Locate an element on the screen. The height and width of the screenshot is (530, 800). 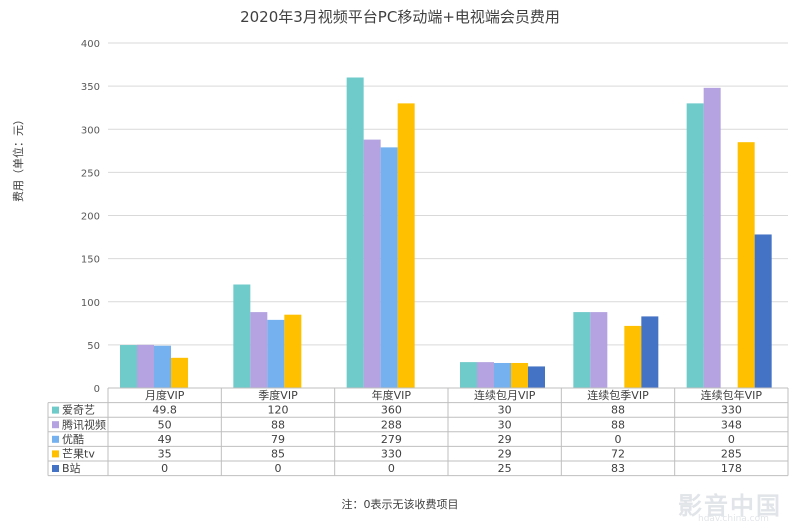
legend-key-芒果tv is located at coordinates (55, 454).